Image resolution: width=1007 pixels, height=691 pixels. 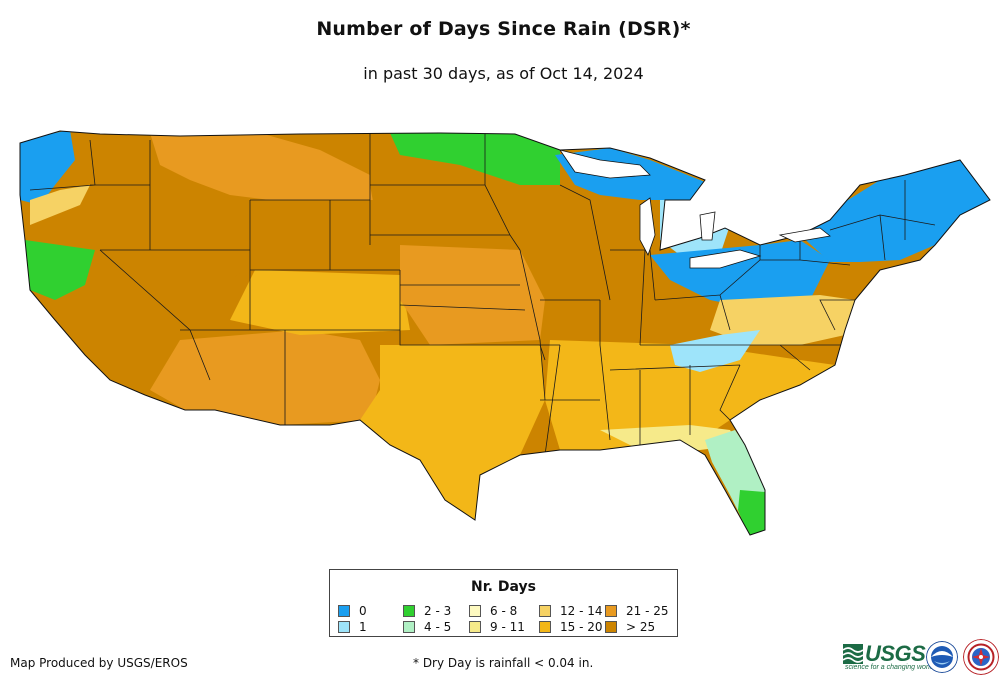 I want to click on legend-item-2: 2 - 3, so click(x=427, y=611).